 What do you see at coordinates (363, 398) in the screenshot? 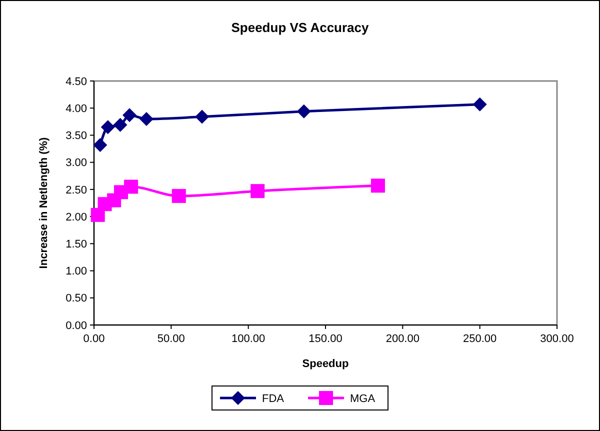
I see `legend-label: MGA` at bounding box center [363, 398].